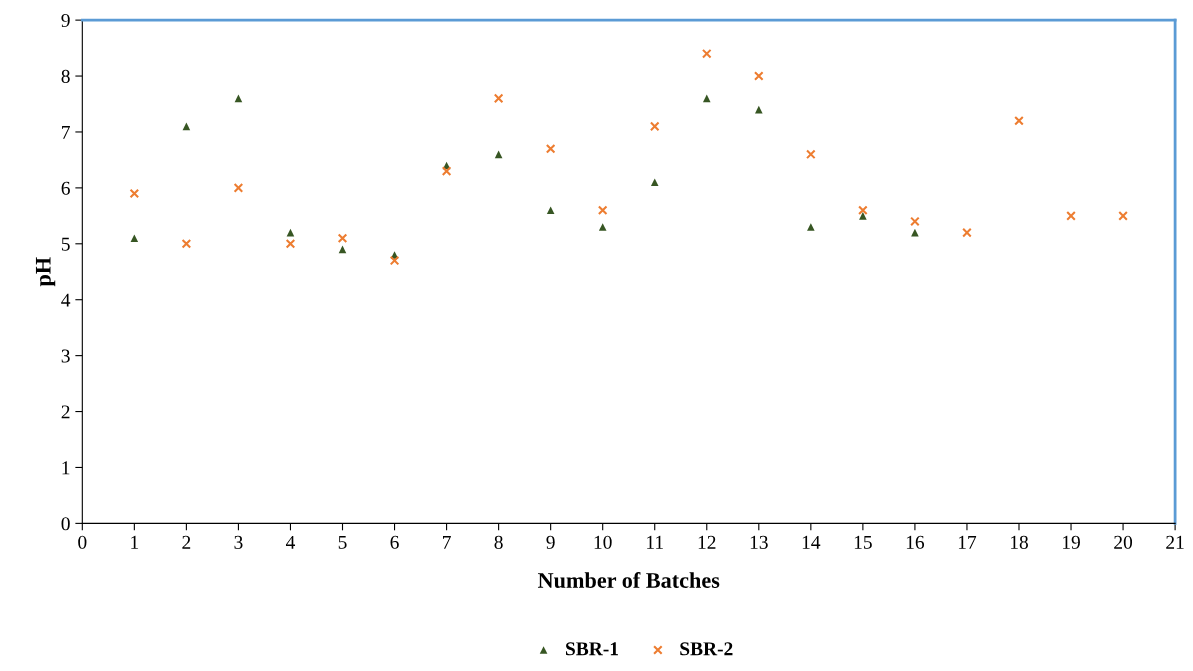 This screenshot has width=1193, height=671. What do you see at coordinates (915, 542) in the screenshot?
I see `x-tick-label: 16` at bounding box center [915, 542].